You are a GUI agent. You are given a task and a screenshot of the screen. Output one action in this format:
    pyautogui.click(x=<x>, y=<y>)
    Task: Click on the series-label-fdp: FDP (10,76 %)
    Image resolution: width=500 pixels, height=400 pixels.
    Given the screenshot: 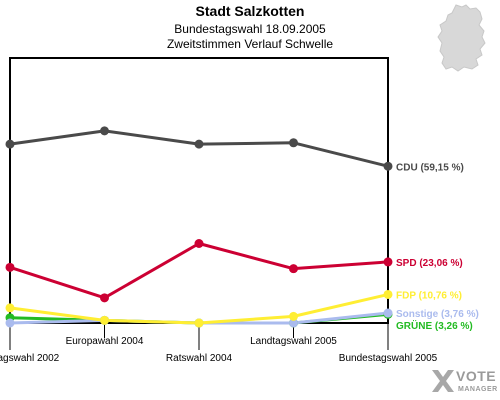 What is the action you would take?
    pyautogui.click(x=429, y=295)
    